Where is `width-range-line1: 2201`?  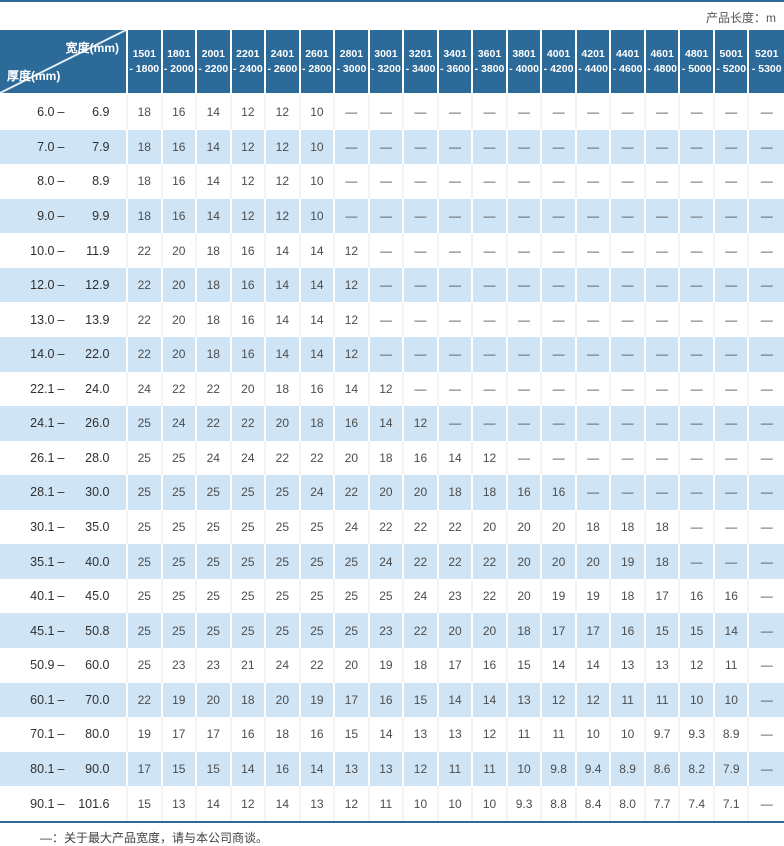
width-range-line1: 2201 is located at coordinates (248, 53).